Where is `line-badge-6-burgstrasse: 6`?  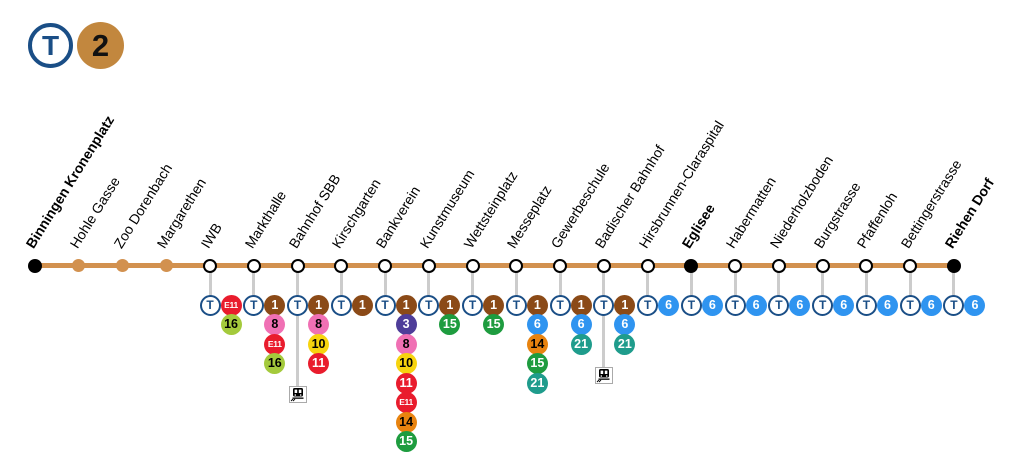 line-badge-6-burgstrasse: 6 is located at coordinates (844, 305).